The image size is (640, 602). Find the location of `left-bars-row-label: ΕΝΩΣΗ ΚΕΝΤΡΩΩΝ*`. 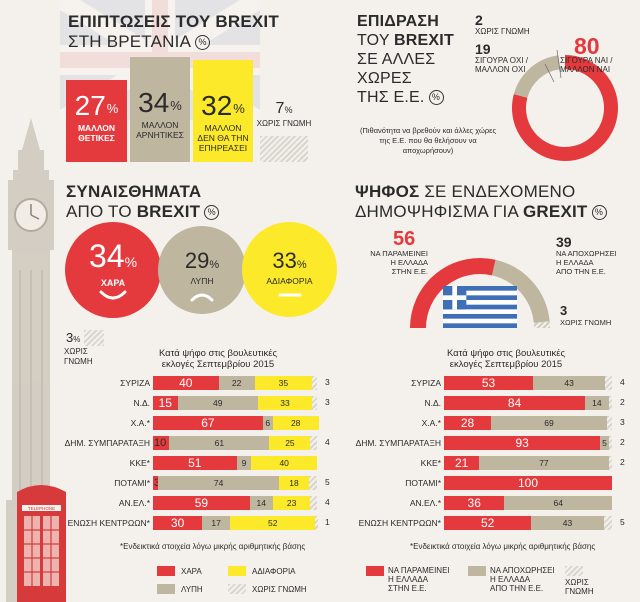

left-bars-row-label: ΕΝΩΣΗ ΚΕΝΤΡΩΩΝ* is located at coordinates (108, 523).